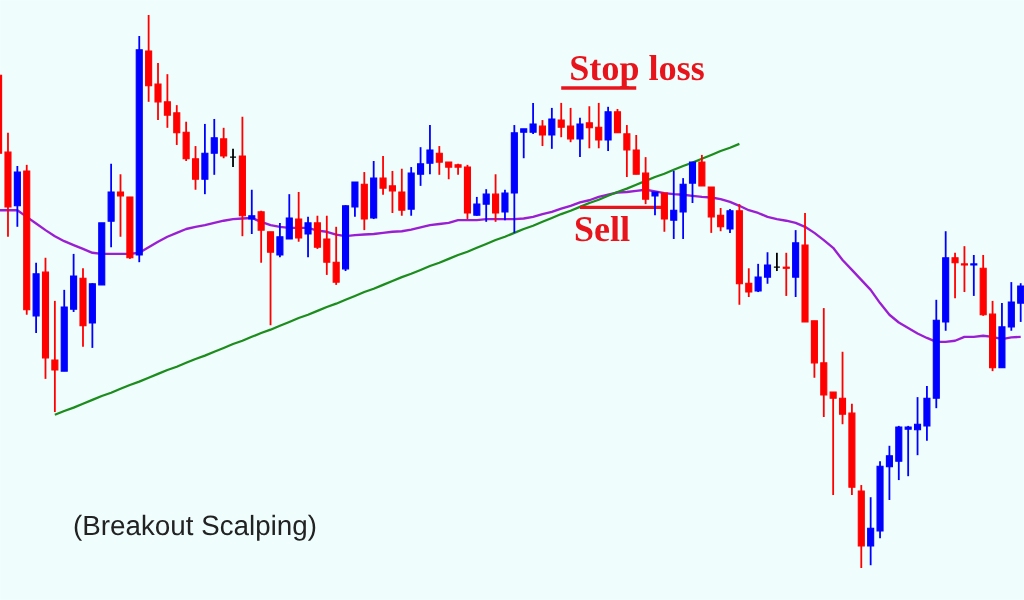 This screenshot has height=600, width=1024. Describe the element at coordinates (637, 71) in the screenshot. I see `annotation: Stop loss` at that location.